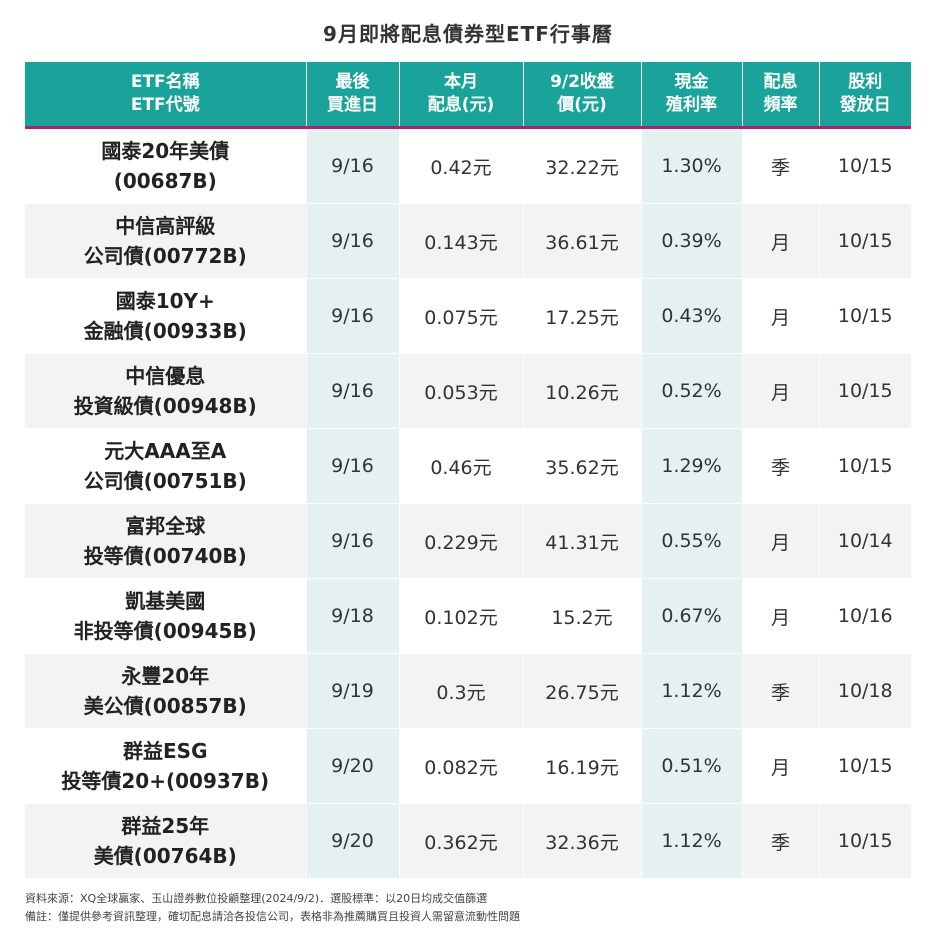 This screenshot has width=936, height=947. What do you see at coordinates (461, 316) in the screenshot?
I see `dividend-cell: 0.075元` at bounding box center [461, 316].